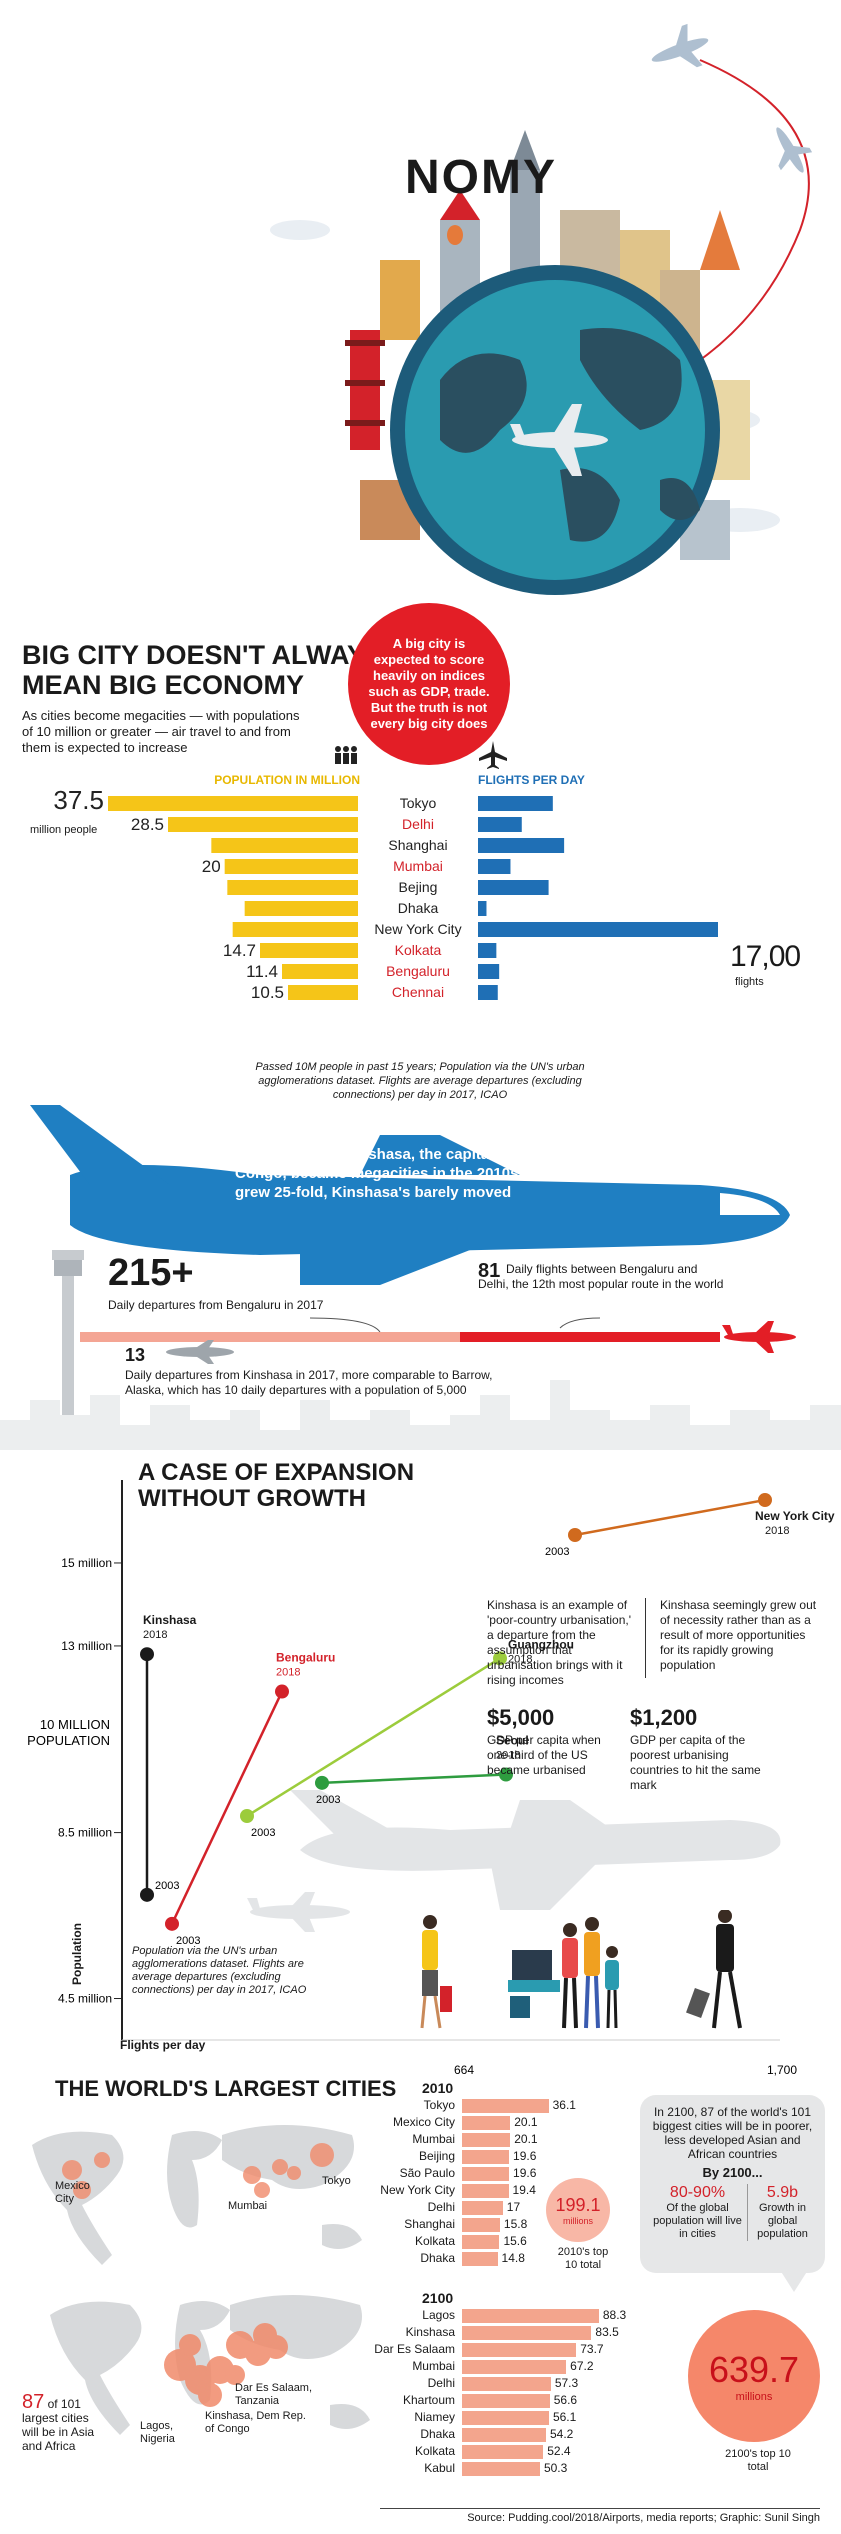  I want to click on x-axis-title: Flights per day, so click(163, 2045).